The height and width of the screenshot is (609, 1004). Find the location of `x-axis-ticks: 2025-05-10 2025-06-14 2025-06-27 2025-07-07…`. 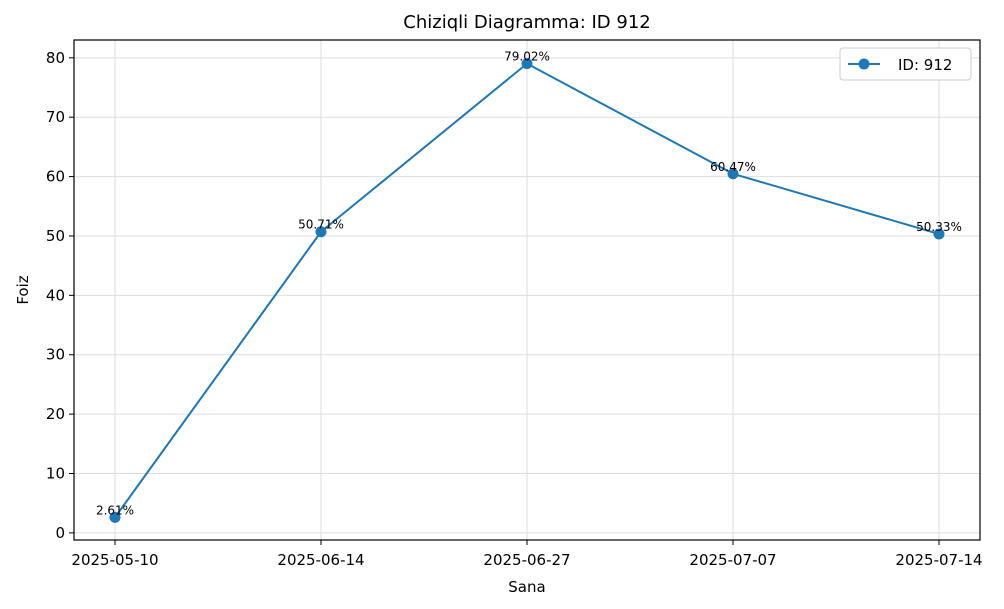

x-axis-ticks: 2025-05-10 2025-06-14 2025-06-27 2025-07-07… is located at coordinates (527, 554).